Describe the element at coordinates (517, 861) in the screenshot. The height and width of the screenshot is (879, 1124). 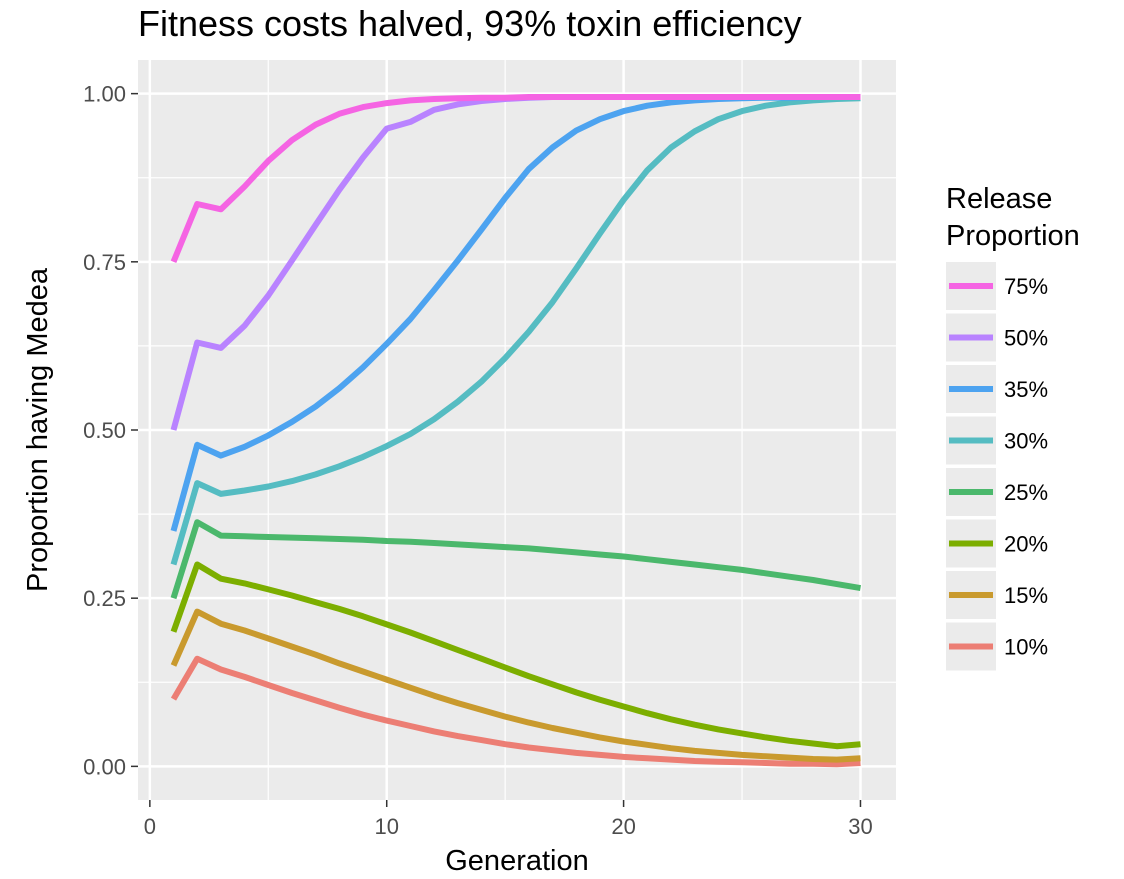
I see `x-axis-title: Generation` at that location.